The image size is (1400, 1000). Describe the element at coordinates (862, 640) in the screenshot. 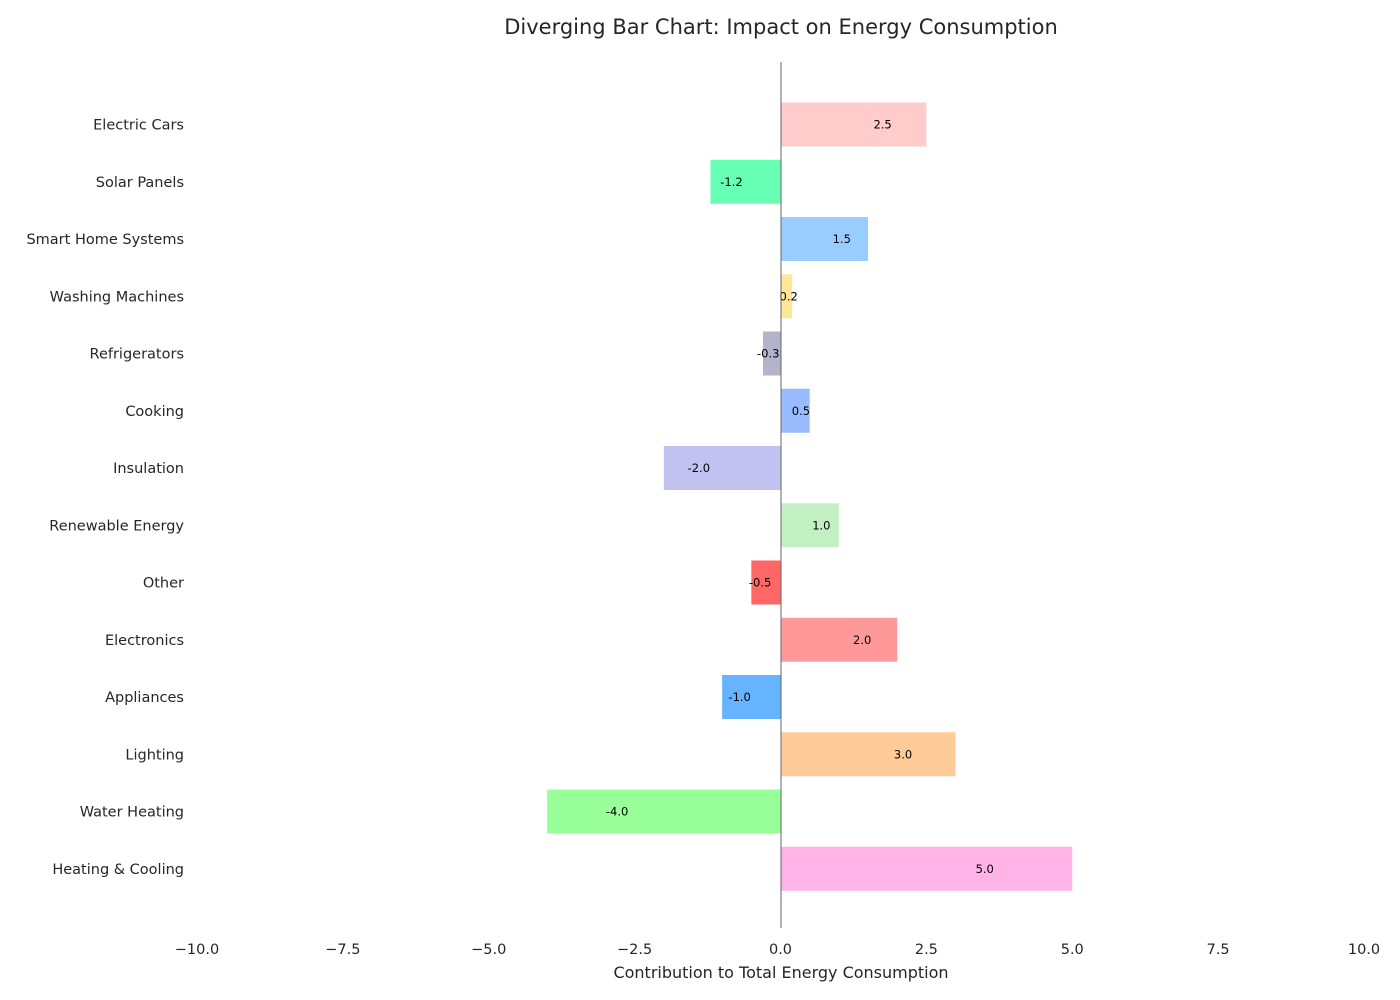

I see `data-label-electronics: 2.0` at that location.